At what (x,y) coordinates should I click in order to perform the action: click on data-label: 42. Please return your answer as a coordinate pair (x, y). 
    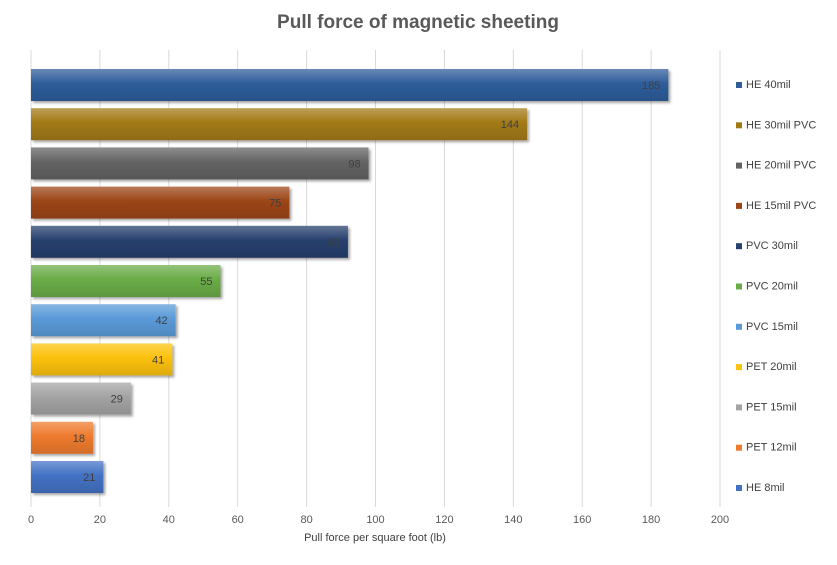
    Looking at the image, I should click on (161, 321).